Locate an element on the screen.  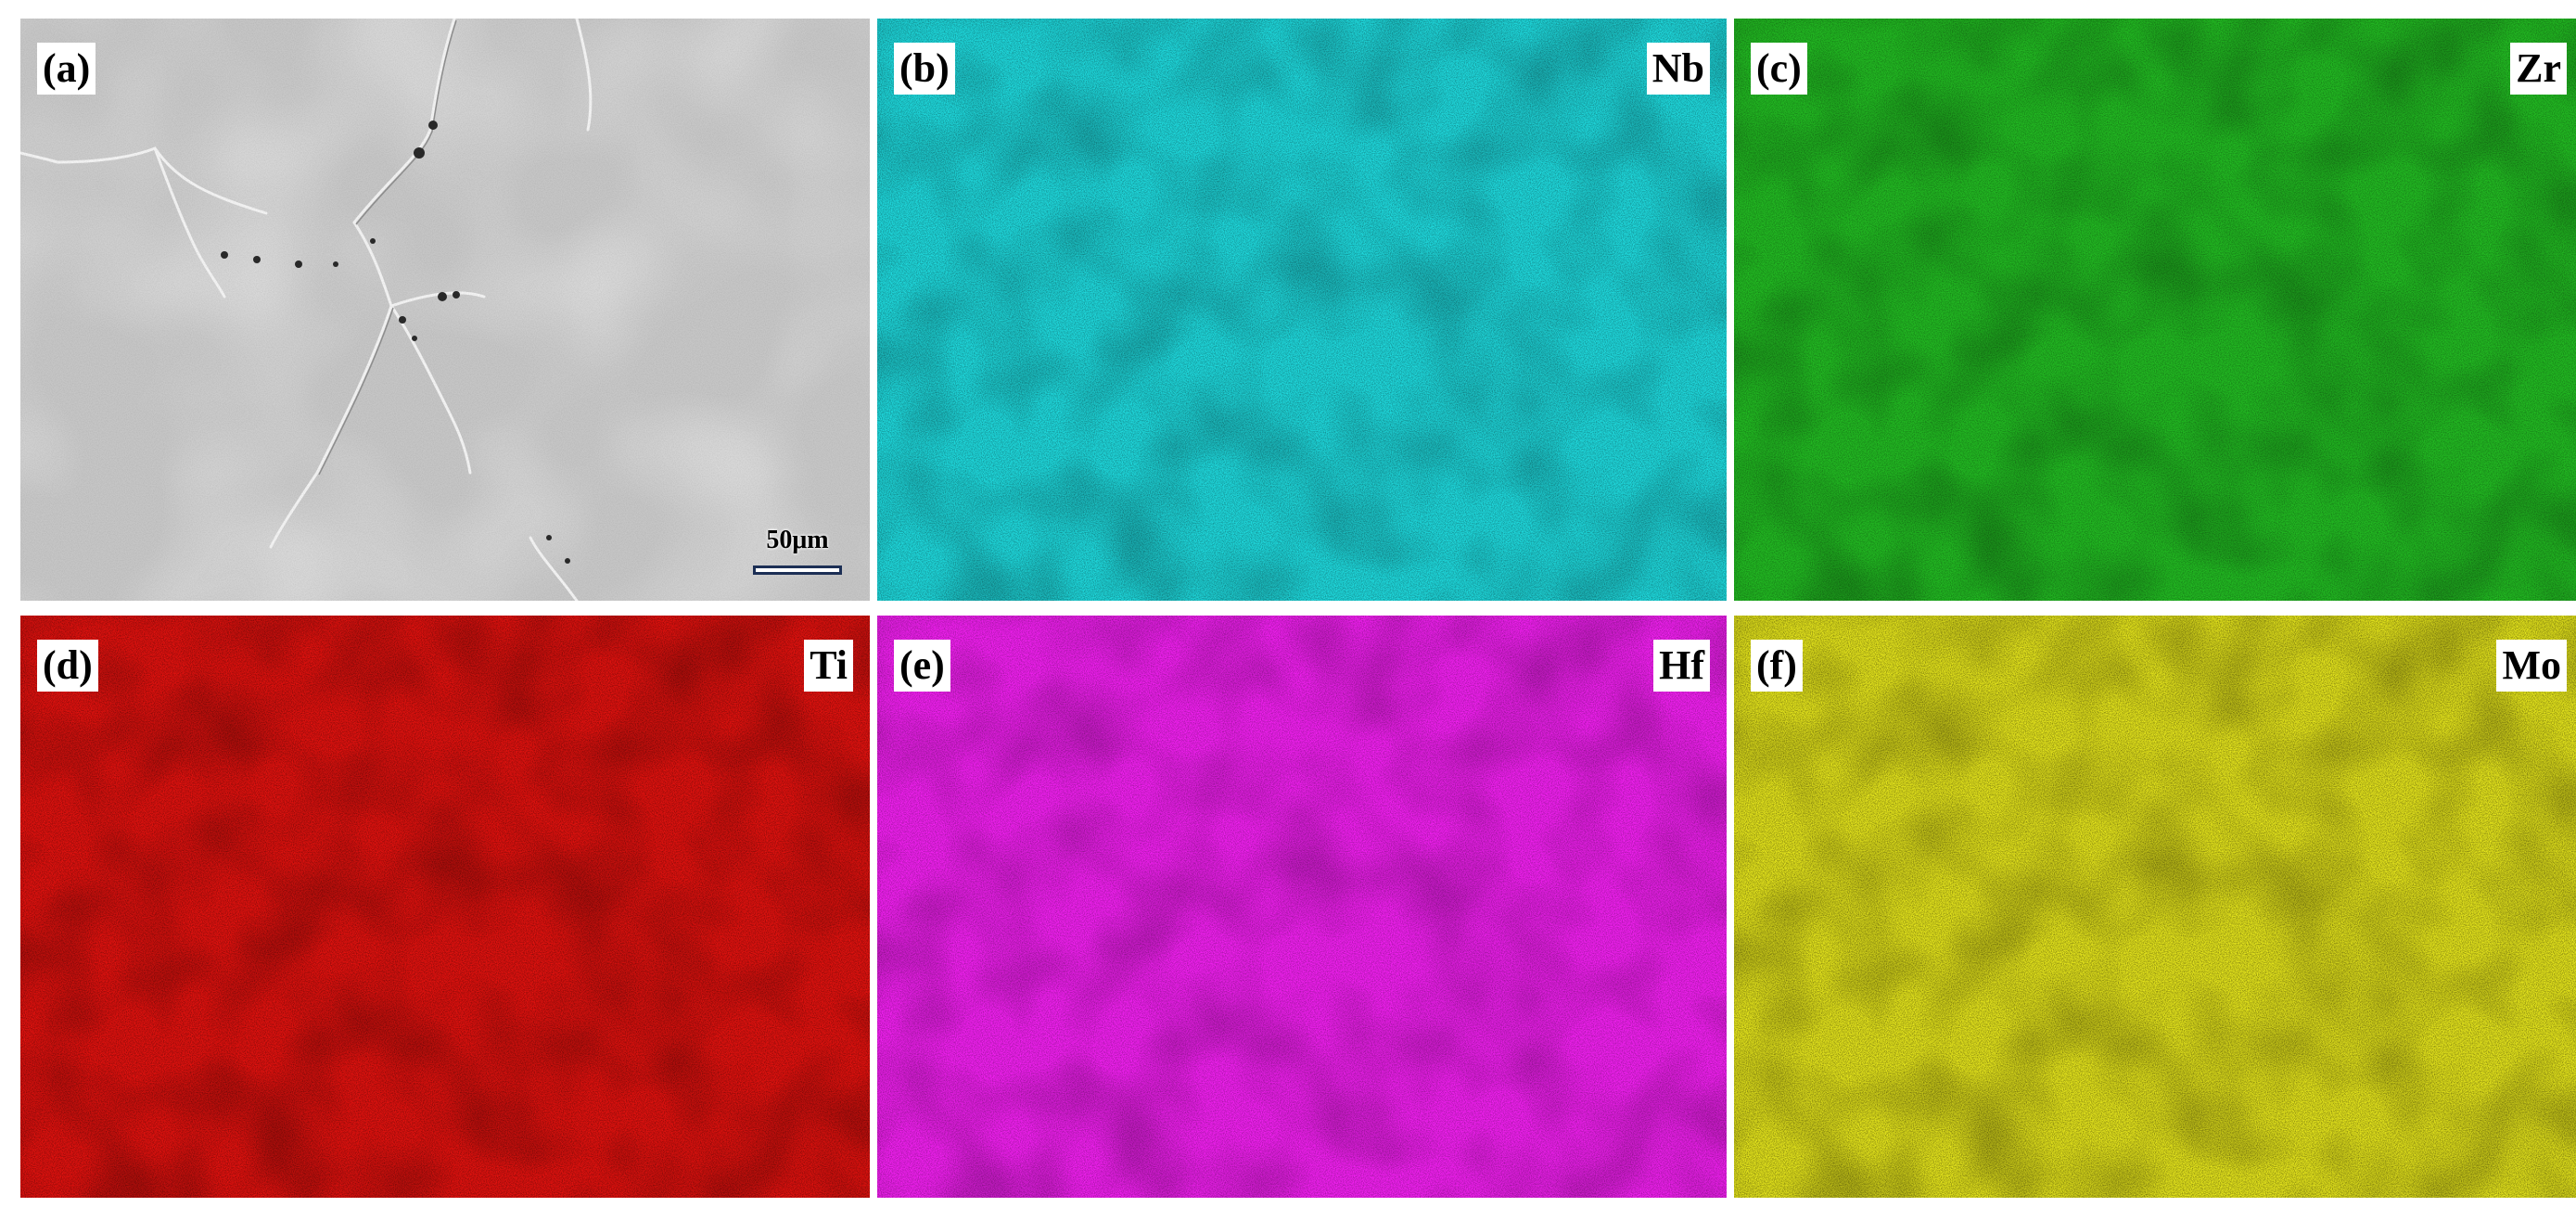
panel-label: (e) is located at coordinates (922, 666).